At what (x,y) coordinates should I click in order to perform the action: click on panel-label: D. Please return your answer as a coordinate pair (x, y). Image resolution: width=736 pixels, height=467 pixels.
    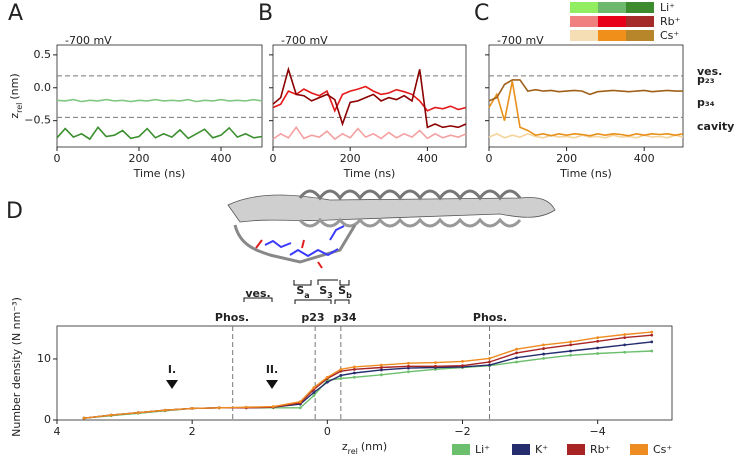
    Looking at the image, I should click on (14, 211).